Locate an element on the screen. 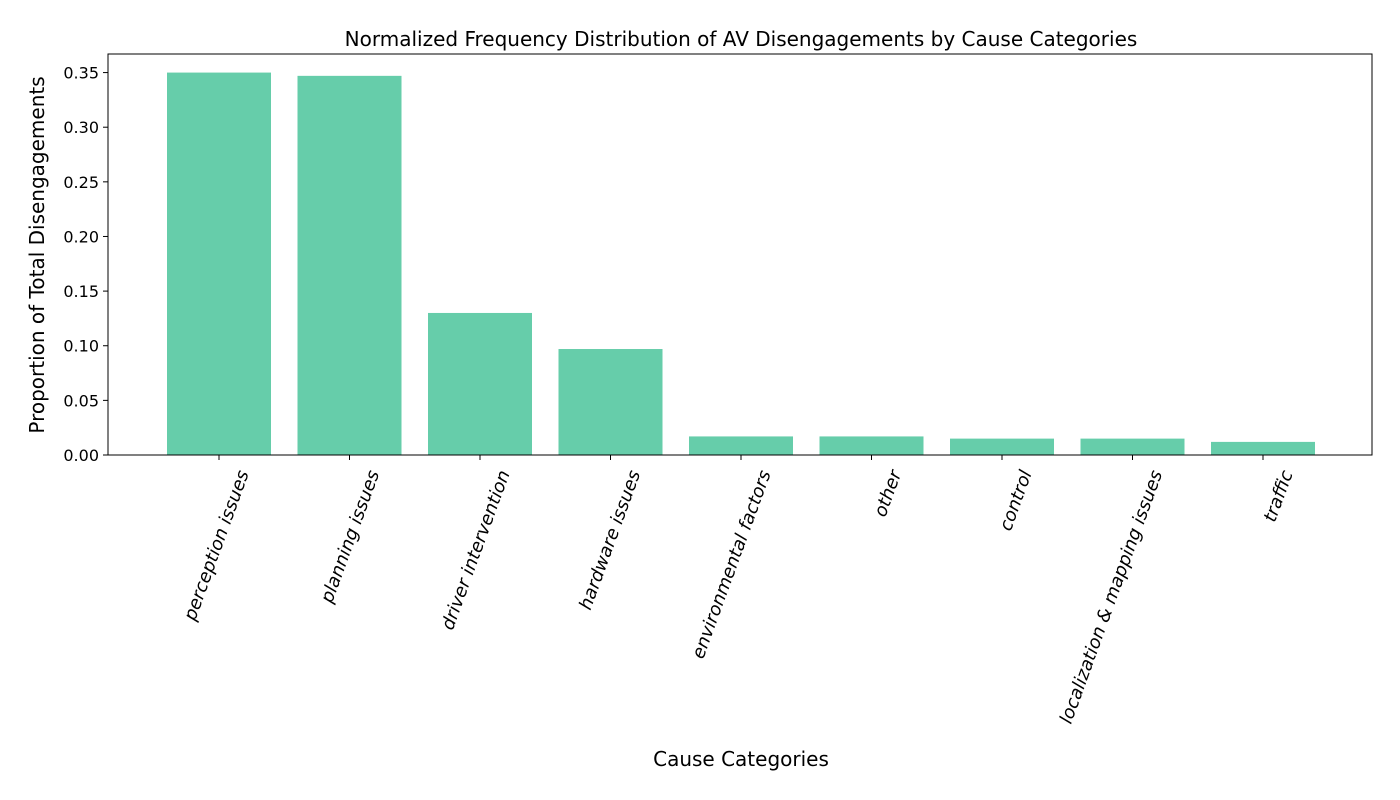  y-axis: 0.00 0.05 0.10 0.15 0.20 0.25 0.30 0.35 is located at coordinates (85, 264).